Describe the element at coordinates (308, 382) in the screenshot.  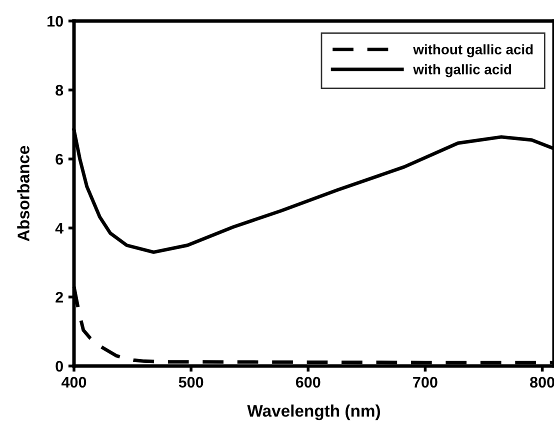
I see `x-tick-label: 600` at that location.